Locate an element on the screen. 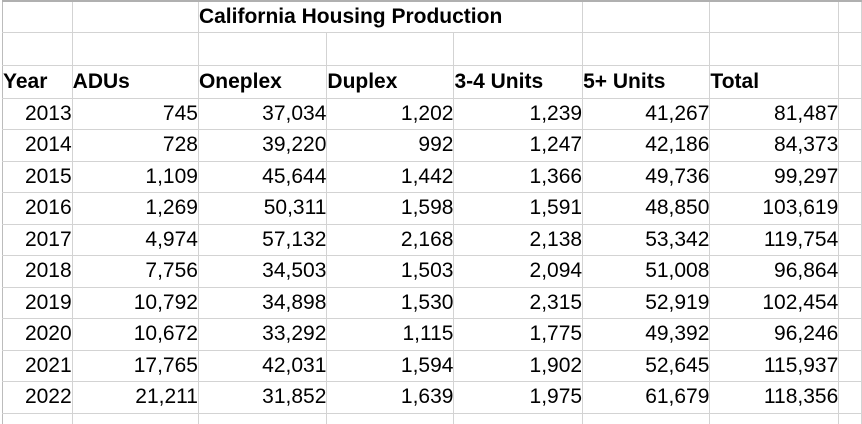 The height and width of the screenshot is (424, 862). cell-2018-oneplex: 34,503 is located at coordinates (263, 271).